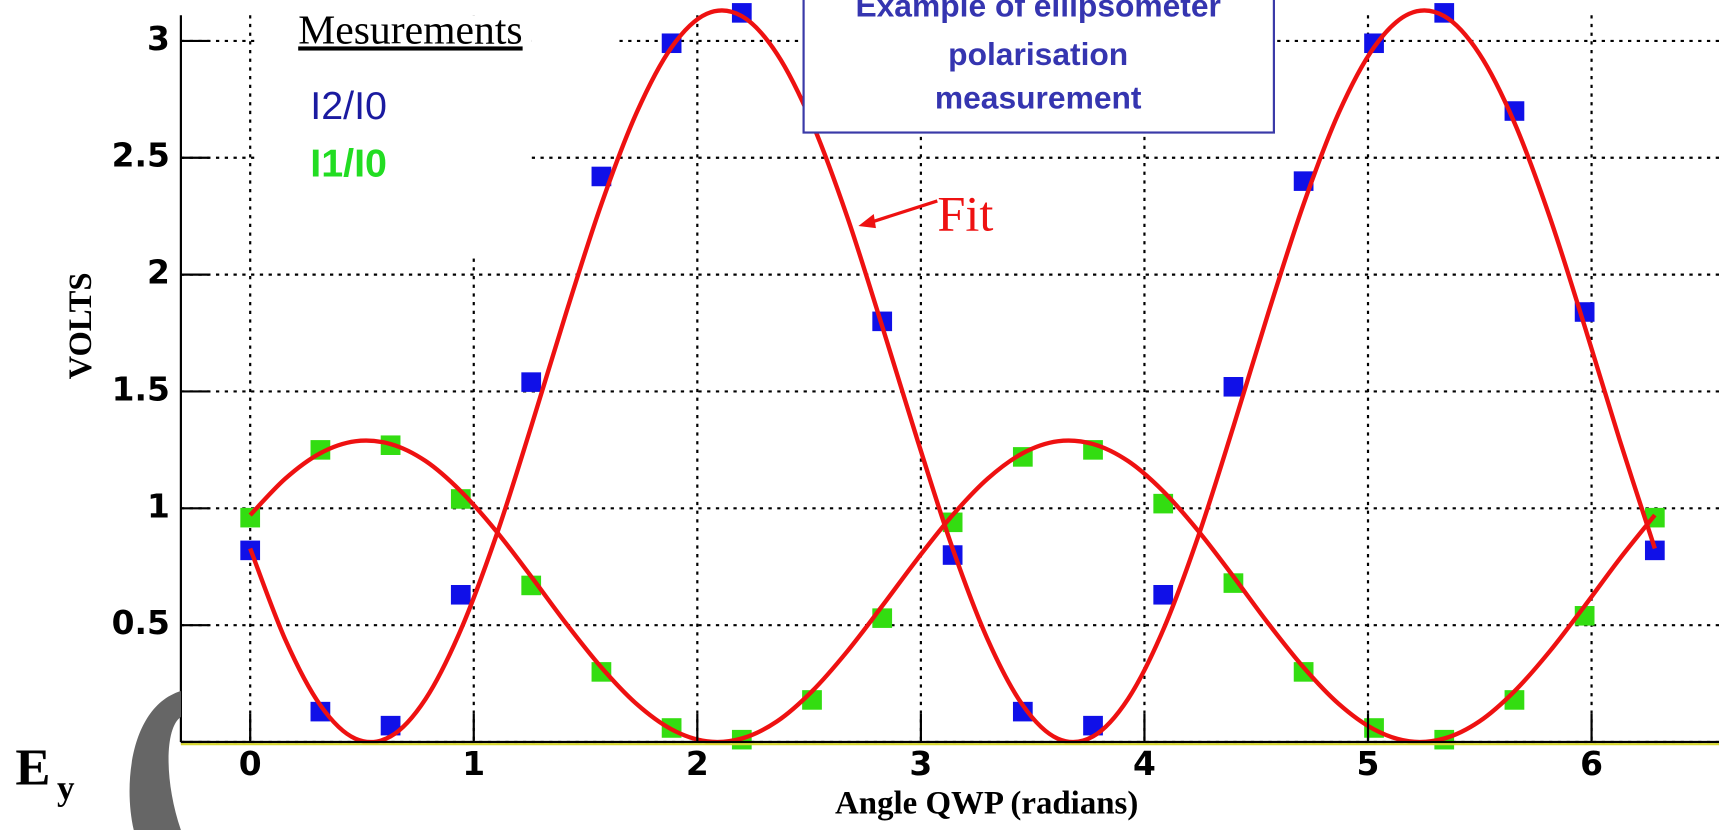 This screenshot has height=830, width=1719. I want to click on legend-background, so click(437, 137).